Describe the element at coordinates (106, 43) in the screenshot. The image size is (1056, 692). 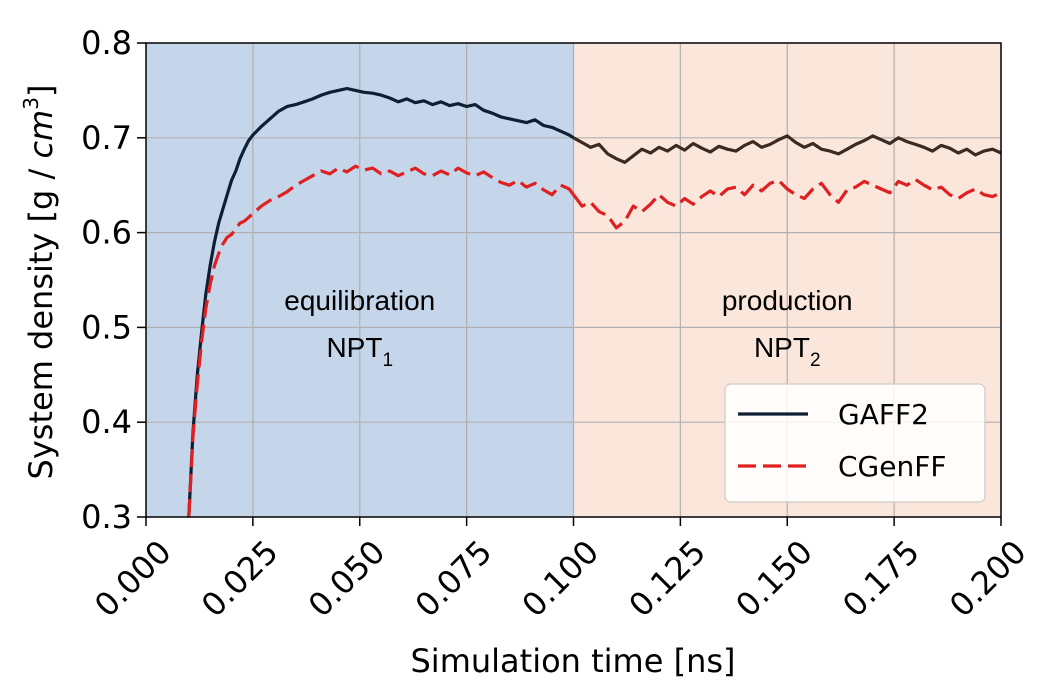
I see `y-tick-label: 0.8` at that location.